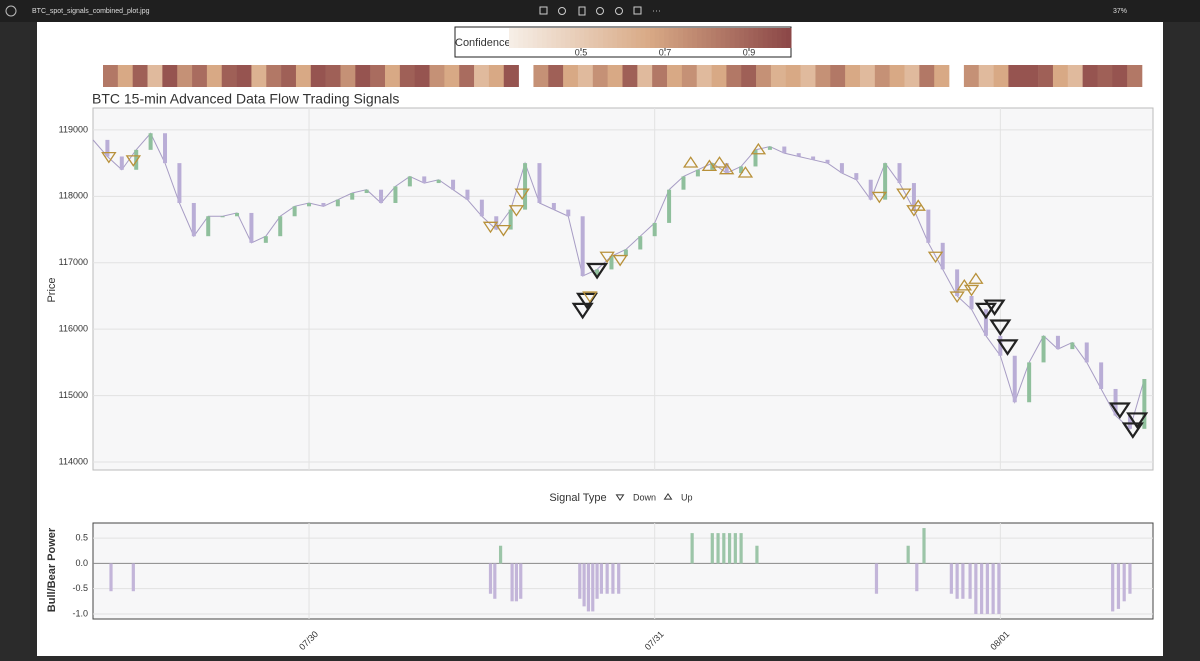 The height and width of the screenshot is (661, 1200). Describe the element at coordinates (590, 11) in the screenshot. I see `toolbar` at that location.